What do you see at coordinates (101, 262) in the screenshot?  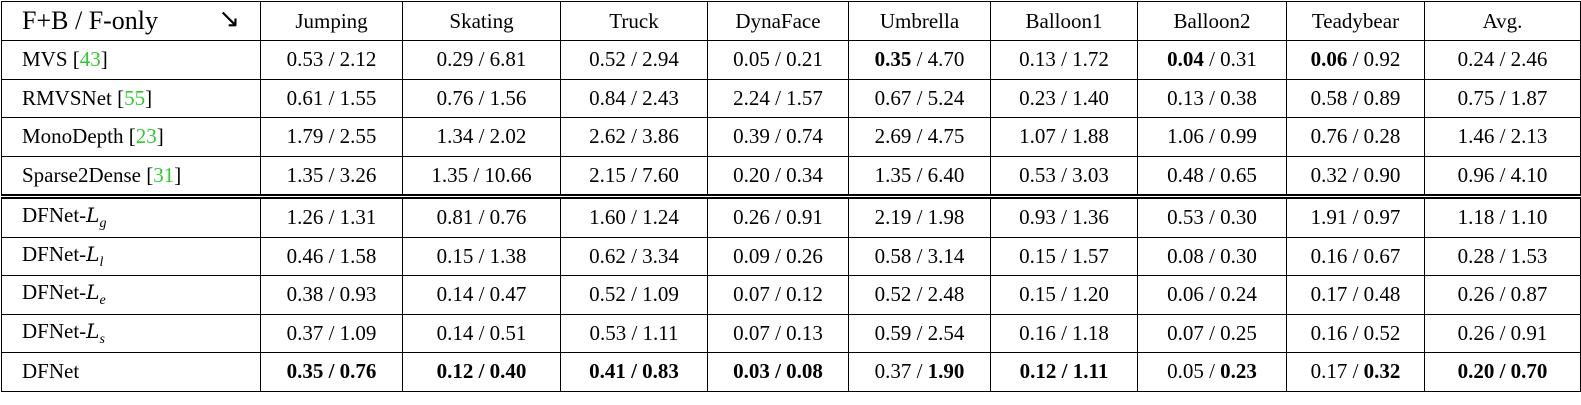 I see `method-subscript: l` at bounding box center [101, 262].